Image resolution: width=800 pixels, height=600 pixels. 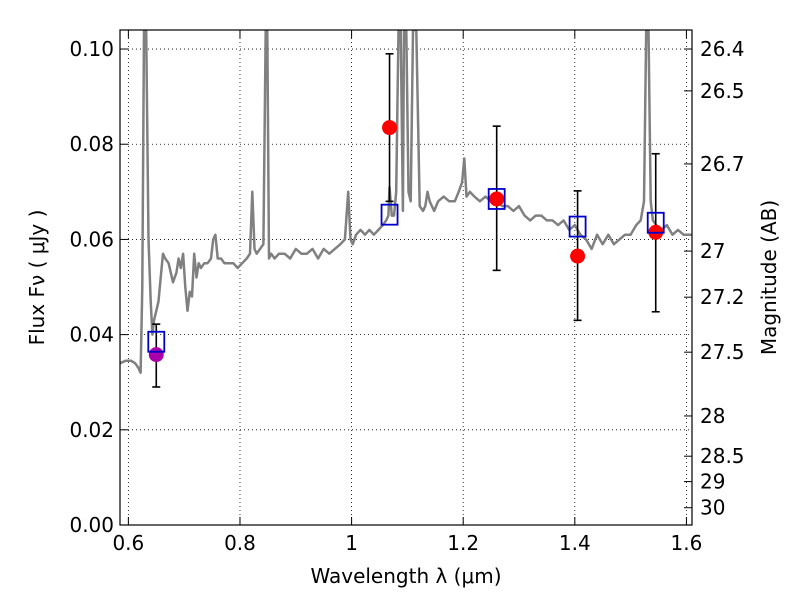 What do you see at coordinates (712, 251) in the screenshot?
I see `right-tick-label: 27` at bounding box center [712, 251].